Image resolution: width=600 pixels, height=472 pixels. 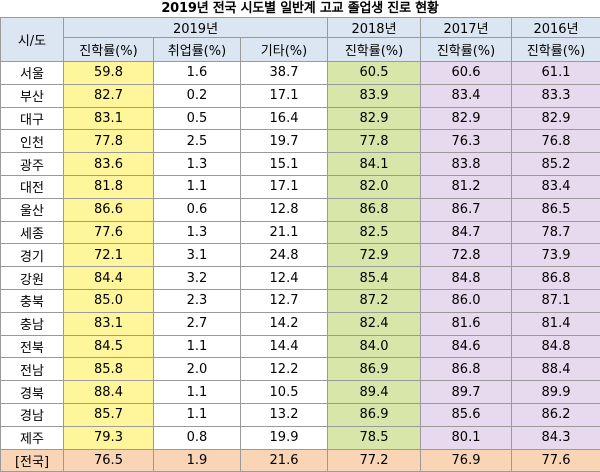 I want to click on cell-advancement-2018: 86.8, so click(x=374, y=209).